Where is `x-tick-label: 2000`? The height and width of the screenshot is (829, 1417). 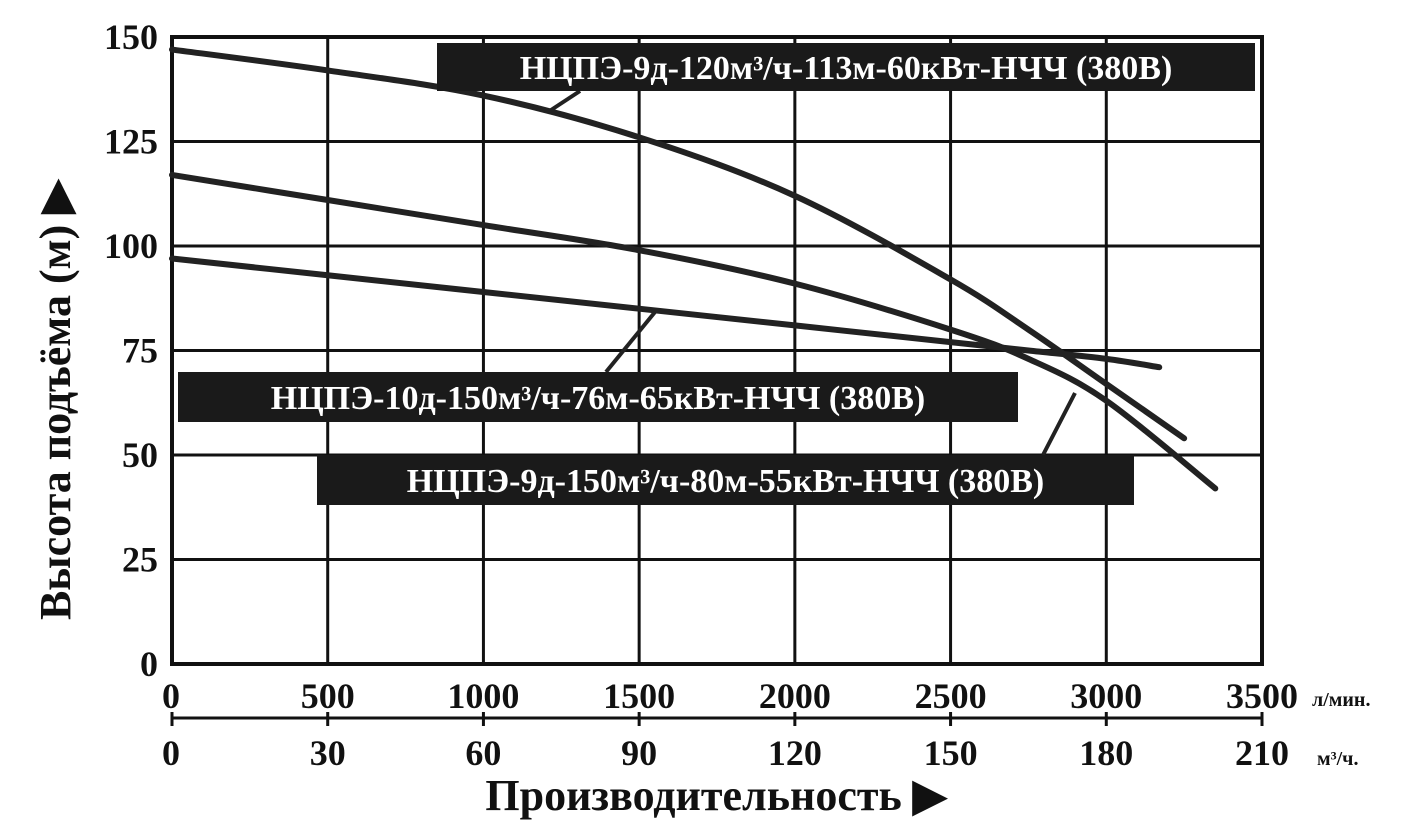
x-tick-label: 2000 is located at coordinates (795, 696).